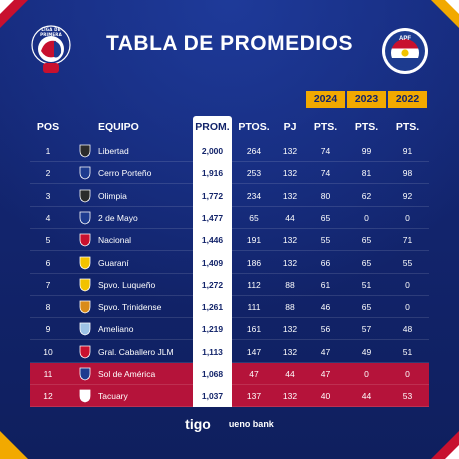 This screenshot has height=459, width=459. I want to click on liga-logo-text: LIGA DE PRIMERA, so click(51, 32).